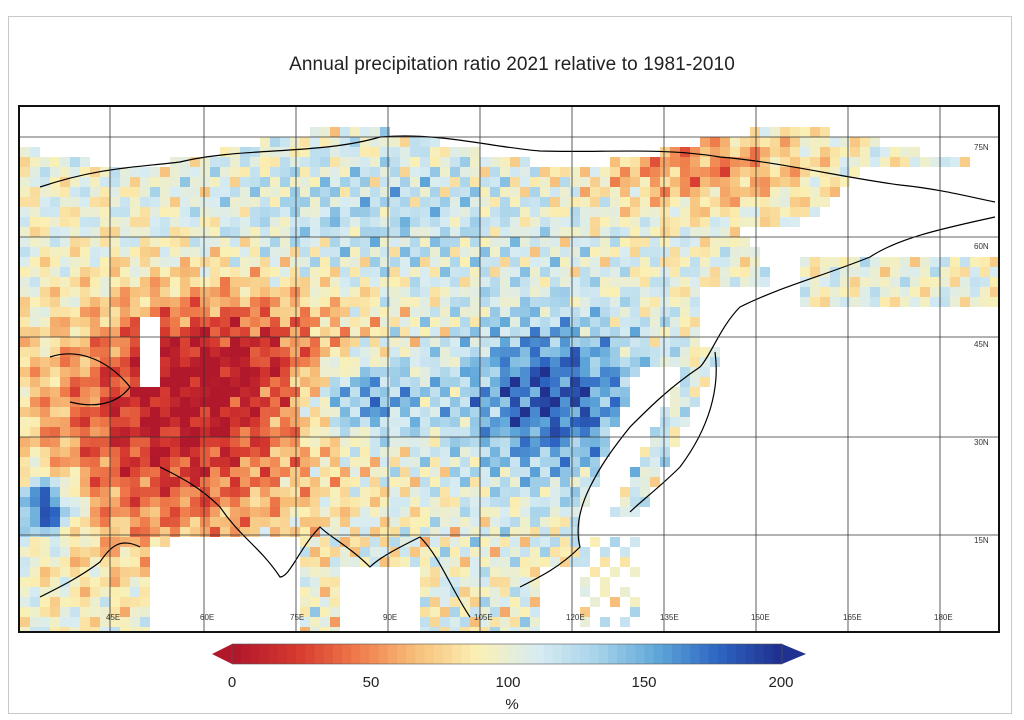  Describe the element at coordinates (575, 617) in the screenshot. I see `longitude-label: 120E` at that location.